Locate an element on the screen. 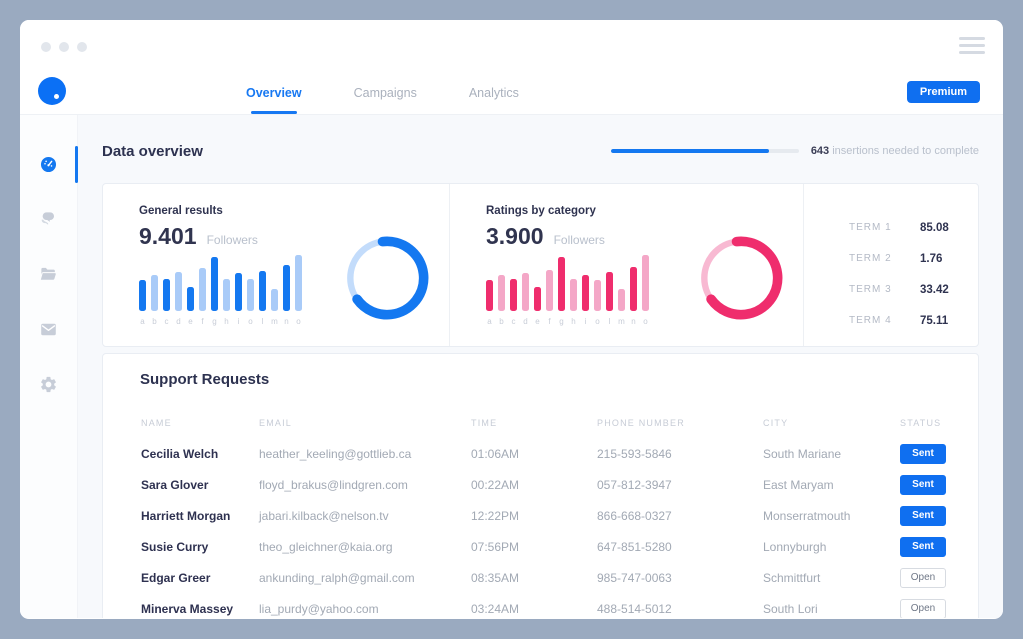 The image size is (1023, 639). sidebar-item-folder is located at coordinates (48, 274).